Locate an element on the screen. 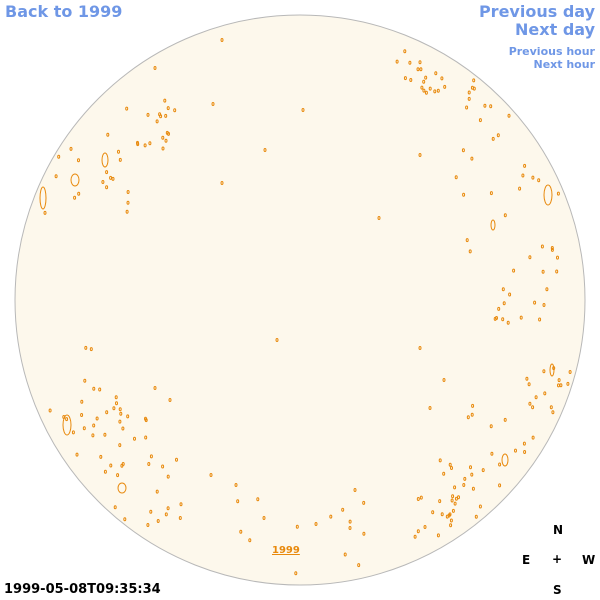 Image resolution: width=600 pixels, height=600 pixels. previous-day-link: Previous day is located at coordinates (536, 11).